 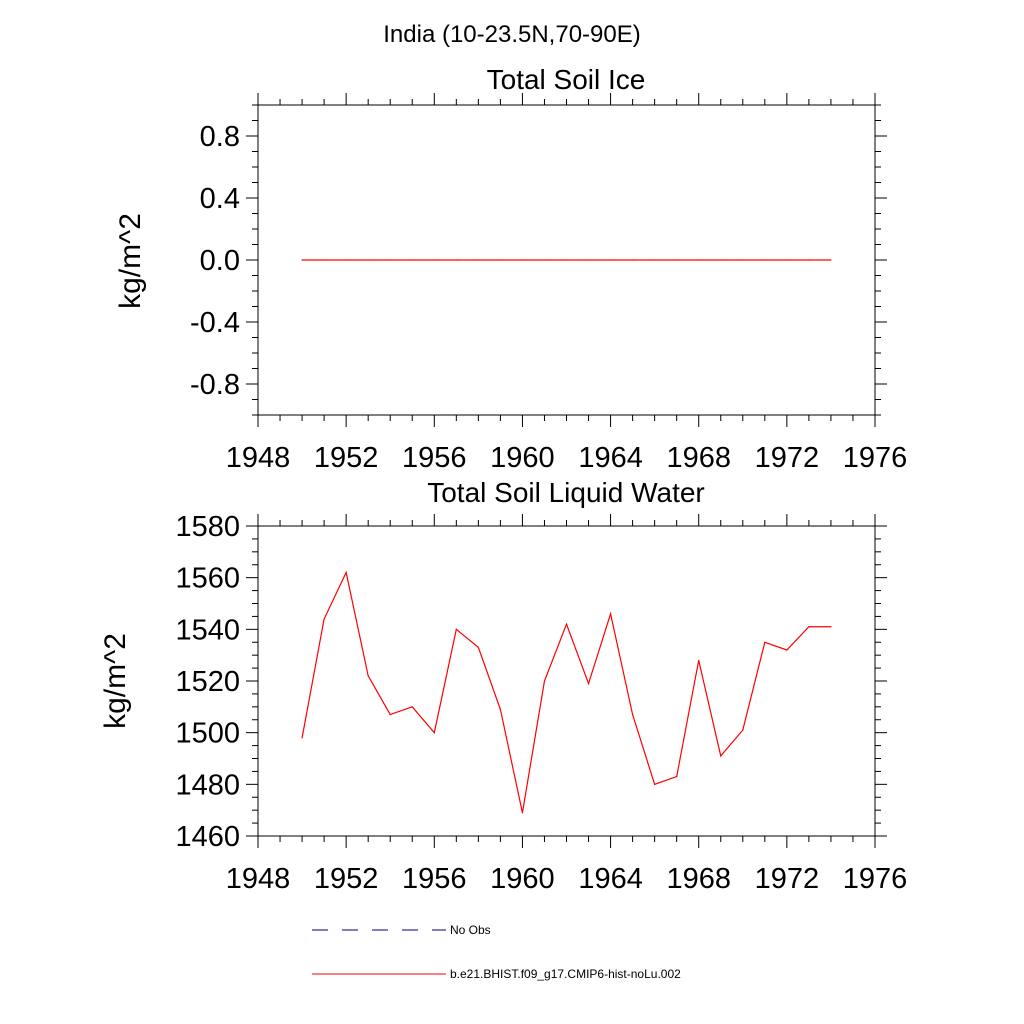 I want to click on y-tick-label: 0.8, so click(x=220, y=137).